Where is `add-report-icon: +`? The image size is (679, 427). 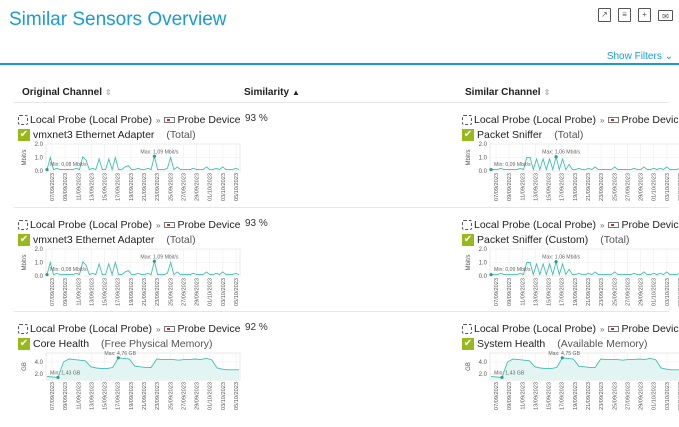 add-report-icon: + is located at coordinates (644, 15).